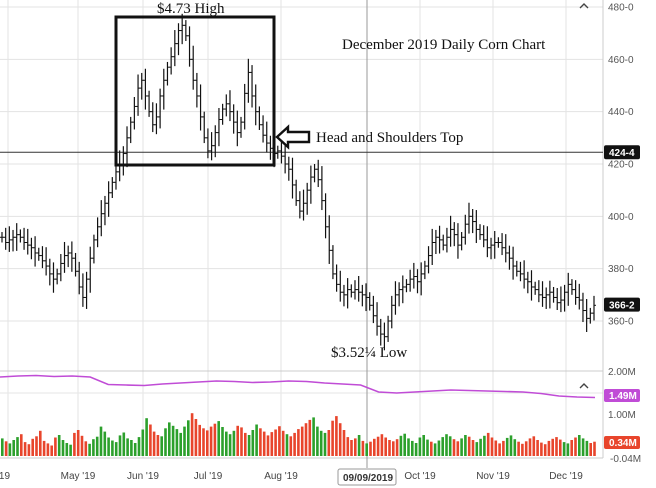 This screenshot has width=656, height=488. Describe the element at coordinates (621, 217) in the screenshot. I see `y-tick-label: 400-0` at that location.